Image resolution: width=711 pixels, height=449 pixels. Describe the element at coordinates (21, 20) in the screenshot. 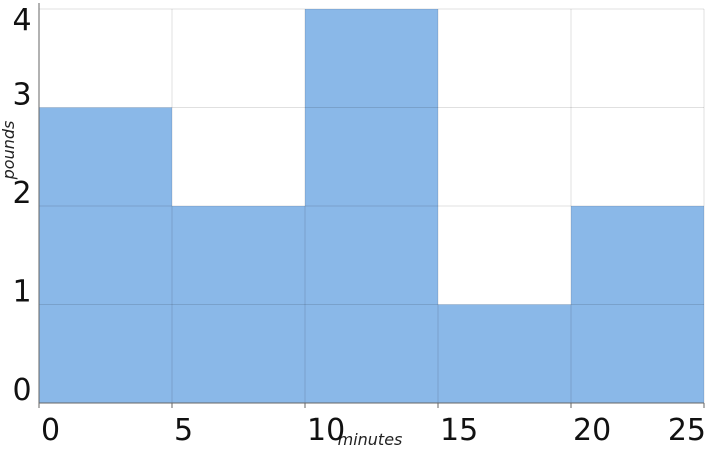

I see `y-tick-label: 4` at that location.